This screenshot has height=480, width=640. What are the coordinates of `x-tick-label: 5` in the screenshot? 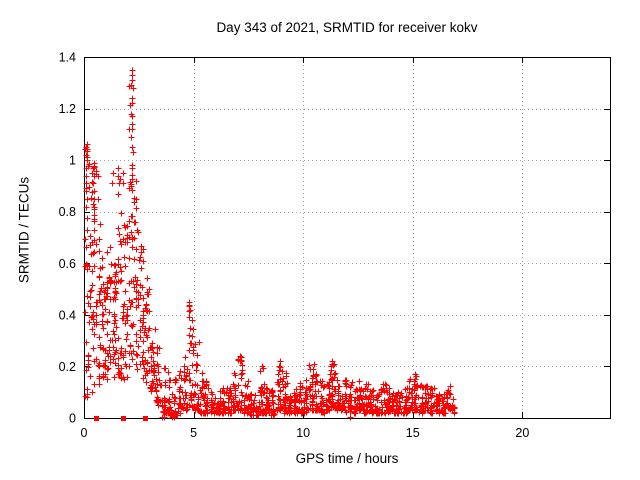 It's located at (193, 433).